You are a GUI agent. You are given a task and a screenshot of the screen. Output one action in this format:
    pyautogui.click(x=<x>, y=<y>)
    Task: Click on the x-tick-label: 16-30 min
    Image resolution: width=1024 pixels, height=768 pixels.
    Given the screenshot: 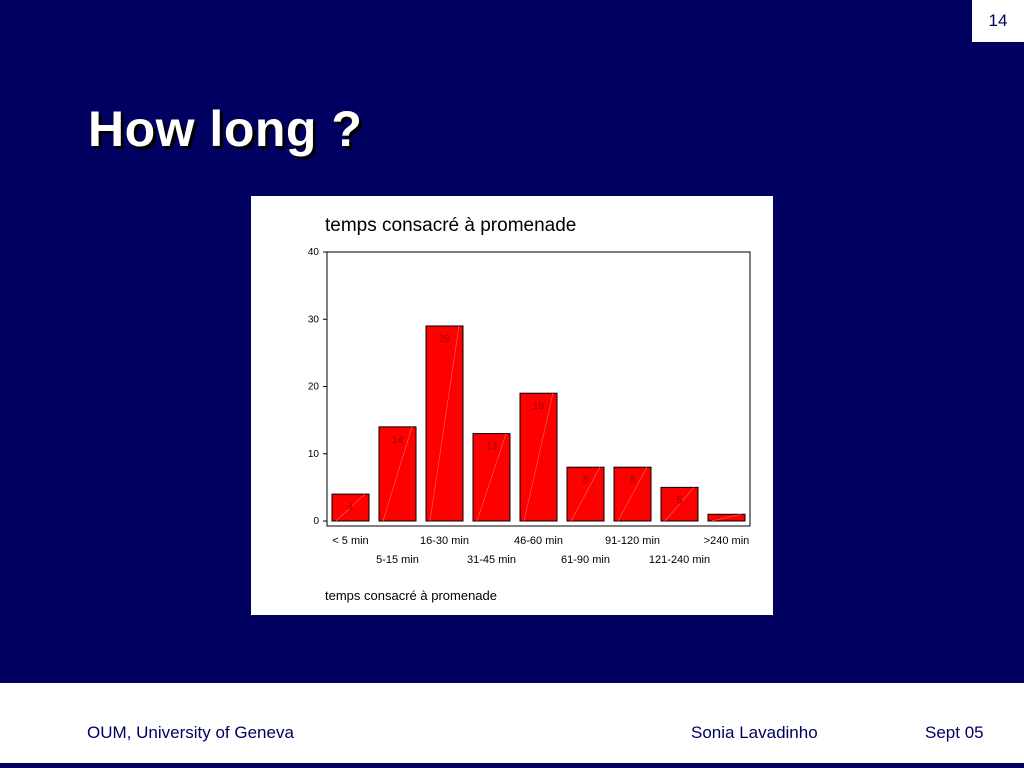 What is the action you would take?
    pyautogui.click(x=444, y=541)
    